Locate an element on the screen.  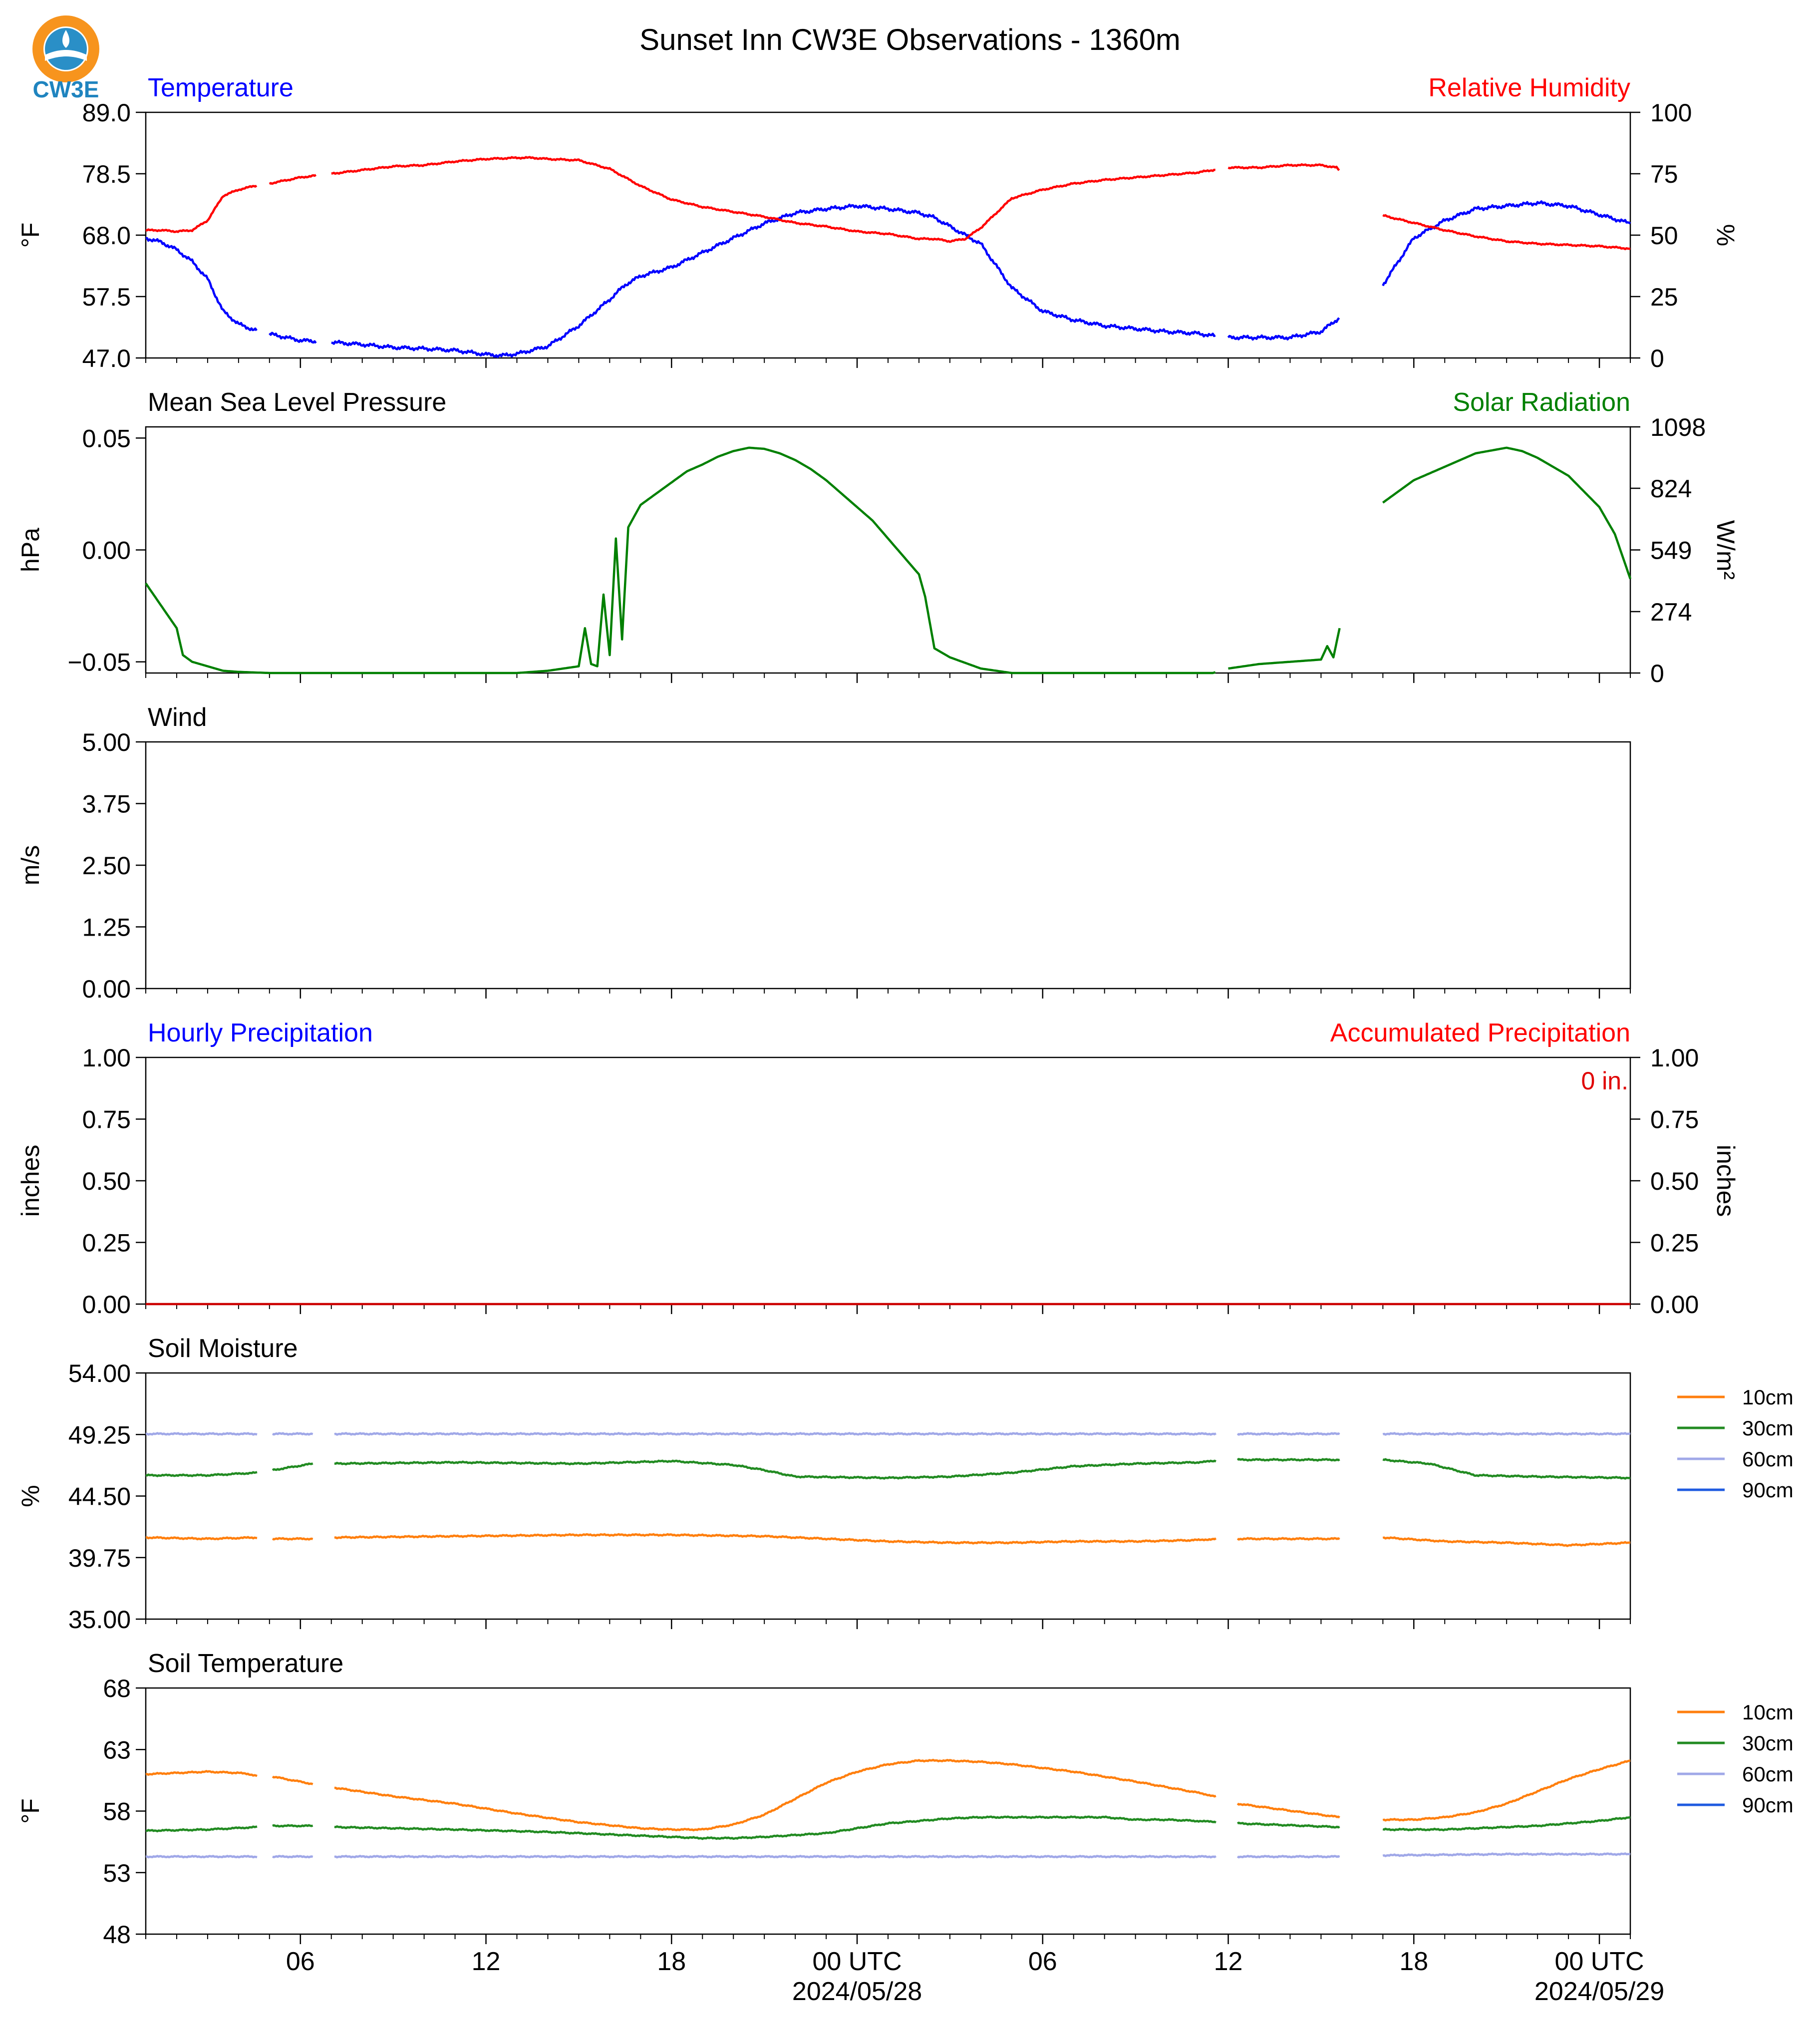
y-tick-label: 3.75 is located at coordinates (106, 804).